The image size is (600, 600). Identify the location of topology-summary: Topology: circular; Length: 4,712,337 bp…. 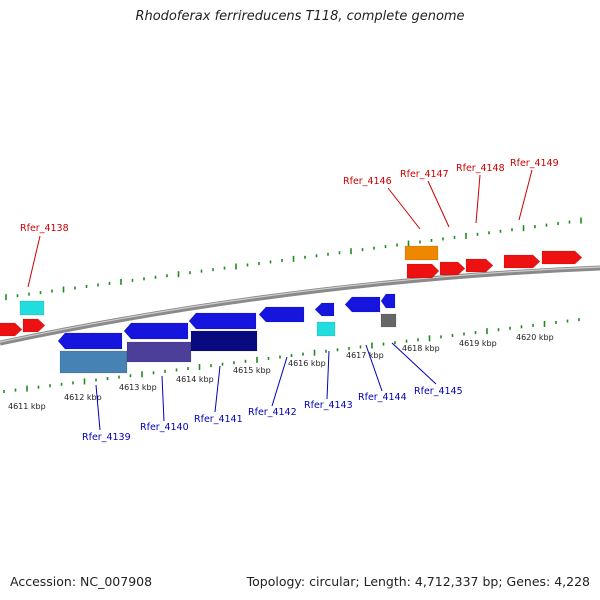
(418, 581).